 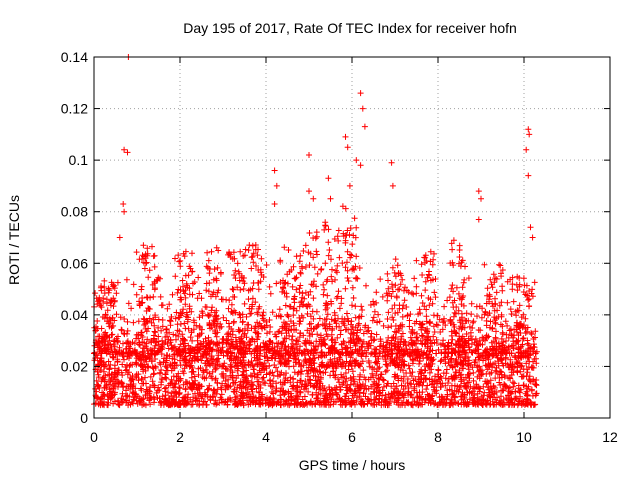 What do you see at coordinates (266, 437) in the screenshot?
I see `x-tick-label: 4` at bounding box center [266, 437].